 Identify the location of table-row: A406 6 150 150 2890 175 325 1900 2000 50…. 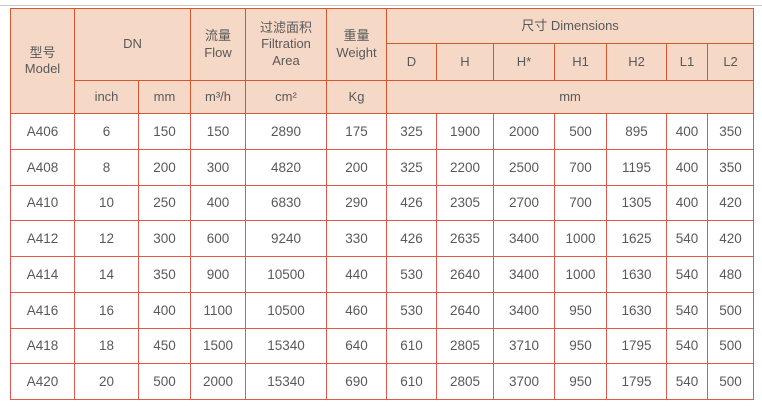
(382, 131).